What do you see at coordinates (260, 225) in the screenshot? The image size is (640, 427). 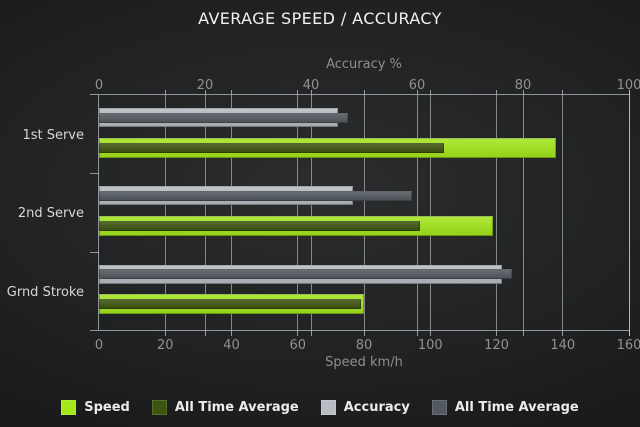 I see `bar-all-time-average-bottom-2nd-serve` at bounding box center [260, 225].